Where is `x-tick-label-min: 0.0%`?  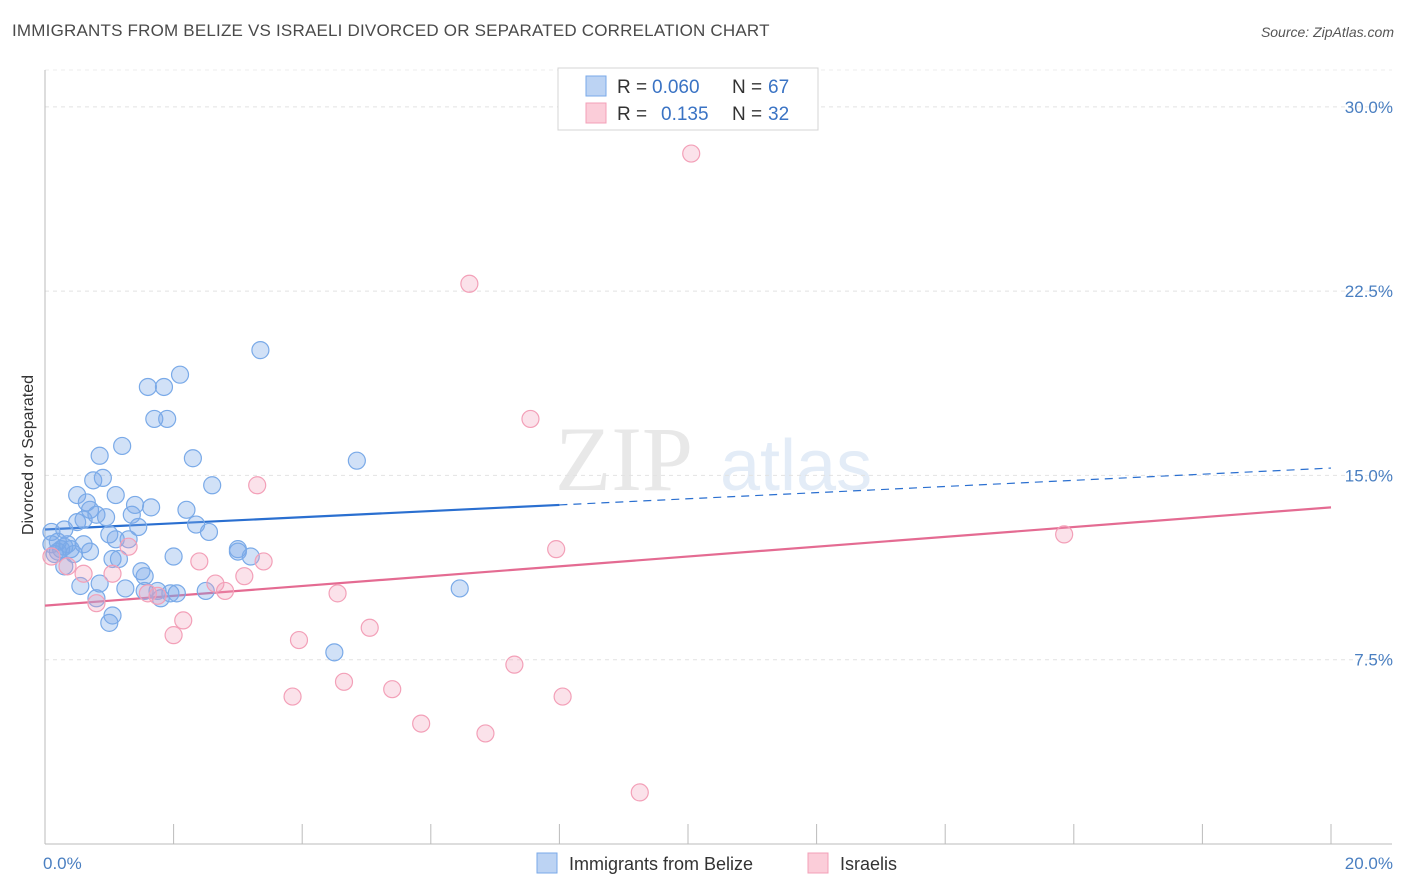 x-tick-label-min: 0.0% is located at coordinates (62, 863).